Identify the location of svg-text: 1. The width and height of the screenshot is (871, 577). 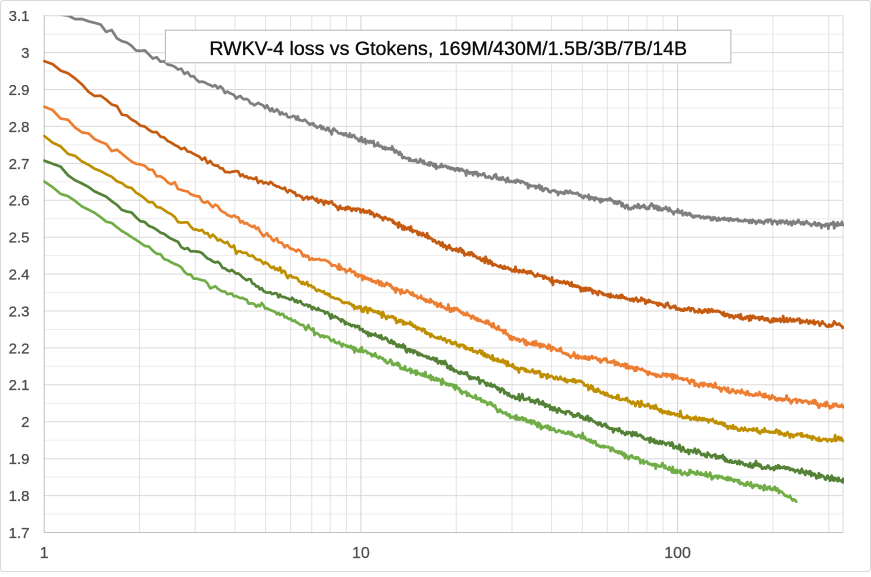
(44, 553).